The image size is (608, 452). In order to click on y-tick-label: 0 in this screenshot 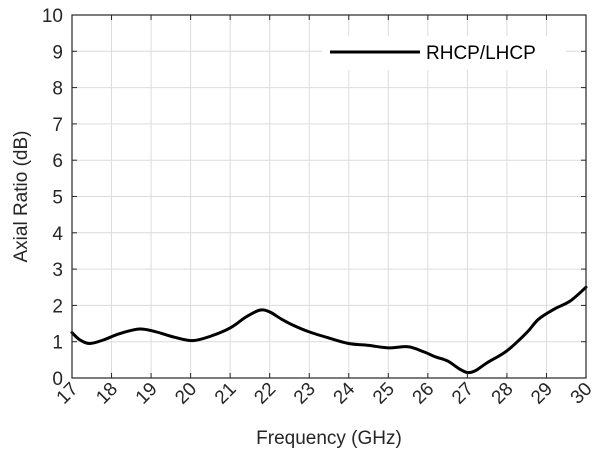, I will do `click(57, 379)`.